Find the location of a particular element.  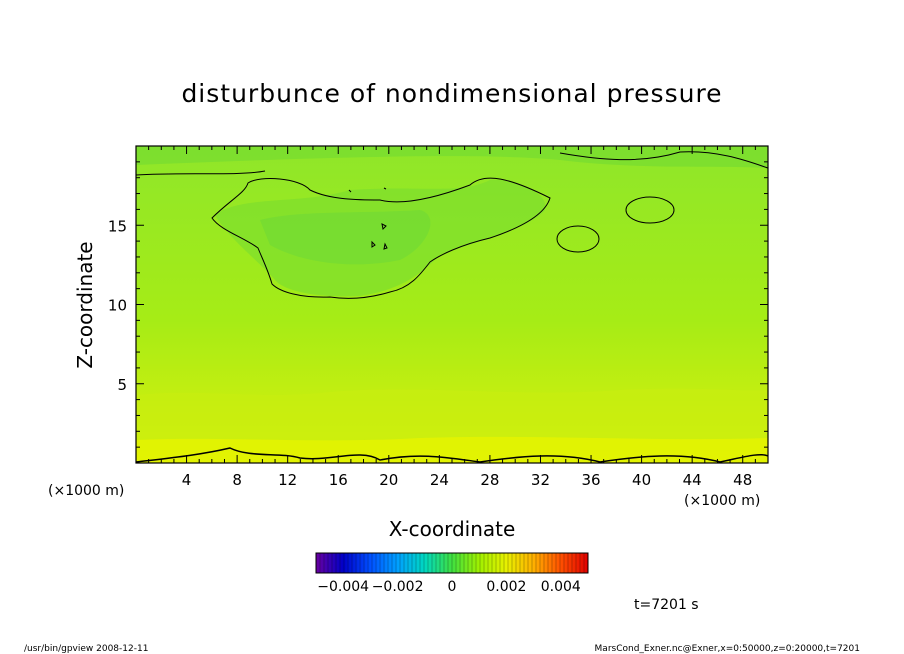

colorbar-tick-label: 0.004 is located at coordinates (561, 587).